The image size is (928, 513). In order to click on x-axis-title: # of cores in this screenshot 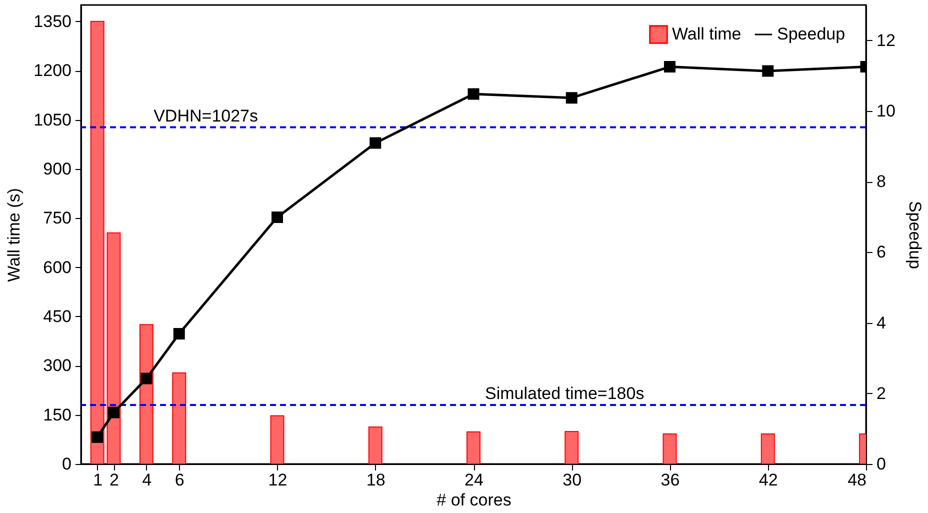, I will do `click(474, 500)`.